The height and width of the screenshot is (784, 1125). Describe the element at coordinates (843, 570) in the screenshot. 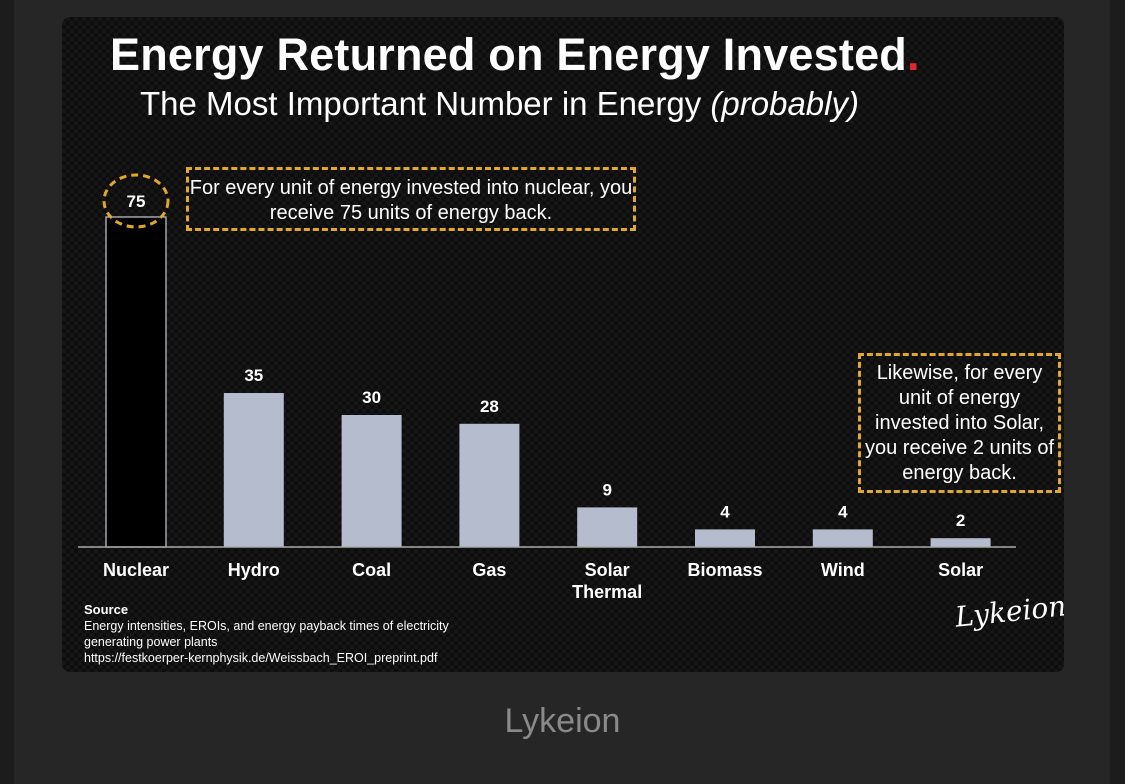

I see `category-label-wind: Wind` at that location.